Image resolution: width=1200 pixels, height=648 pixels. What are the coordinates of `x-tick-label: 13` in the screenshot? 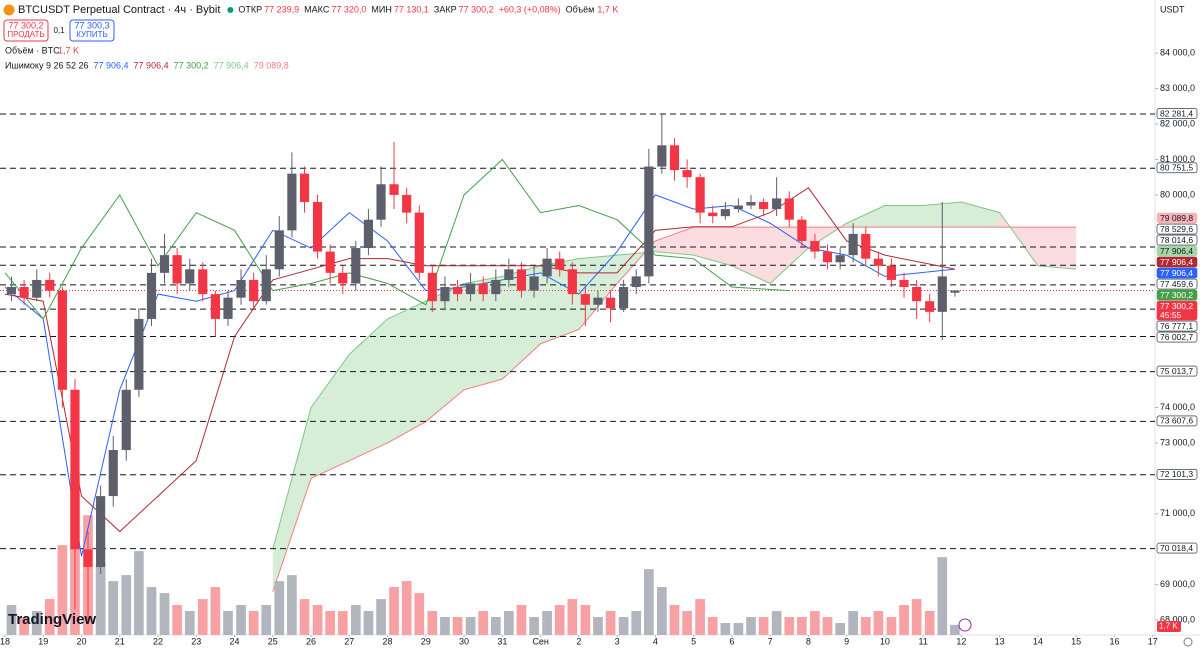 It's located at (1000, 641).